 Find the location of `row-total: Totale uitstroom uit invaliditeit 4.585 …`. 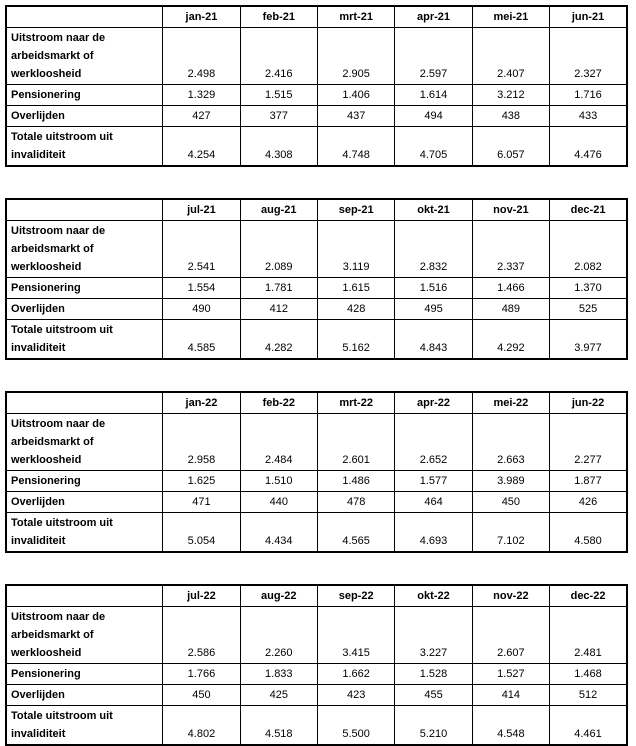

row-total: Totale uitstroom uit invaliditeit 4.585 … is located at coordinates (316, 339).